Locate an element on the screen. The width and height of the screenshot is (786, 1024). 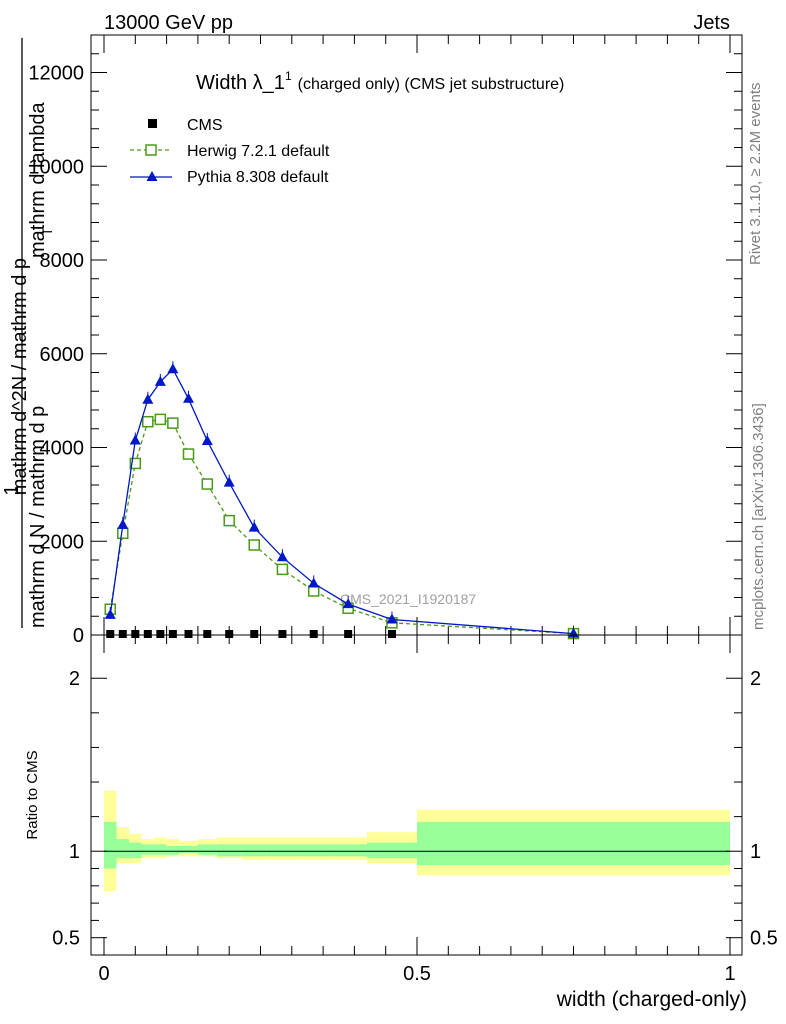
y-title-tail: mathrm d lambda is located at coordinates (38, 180).